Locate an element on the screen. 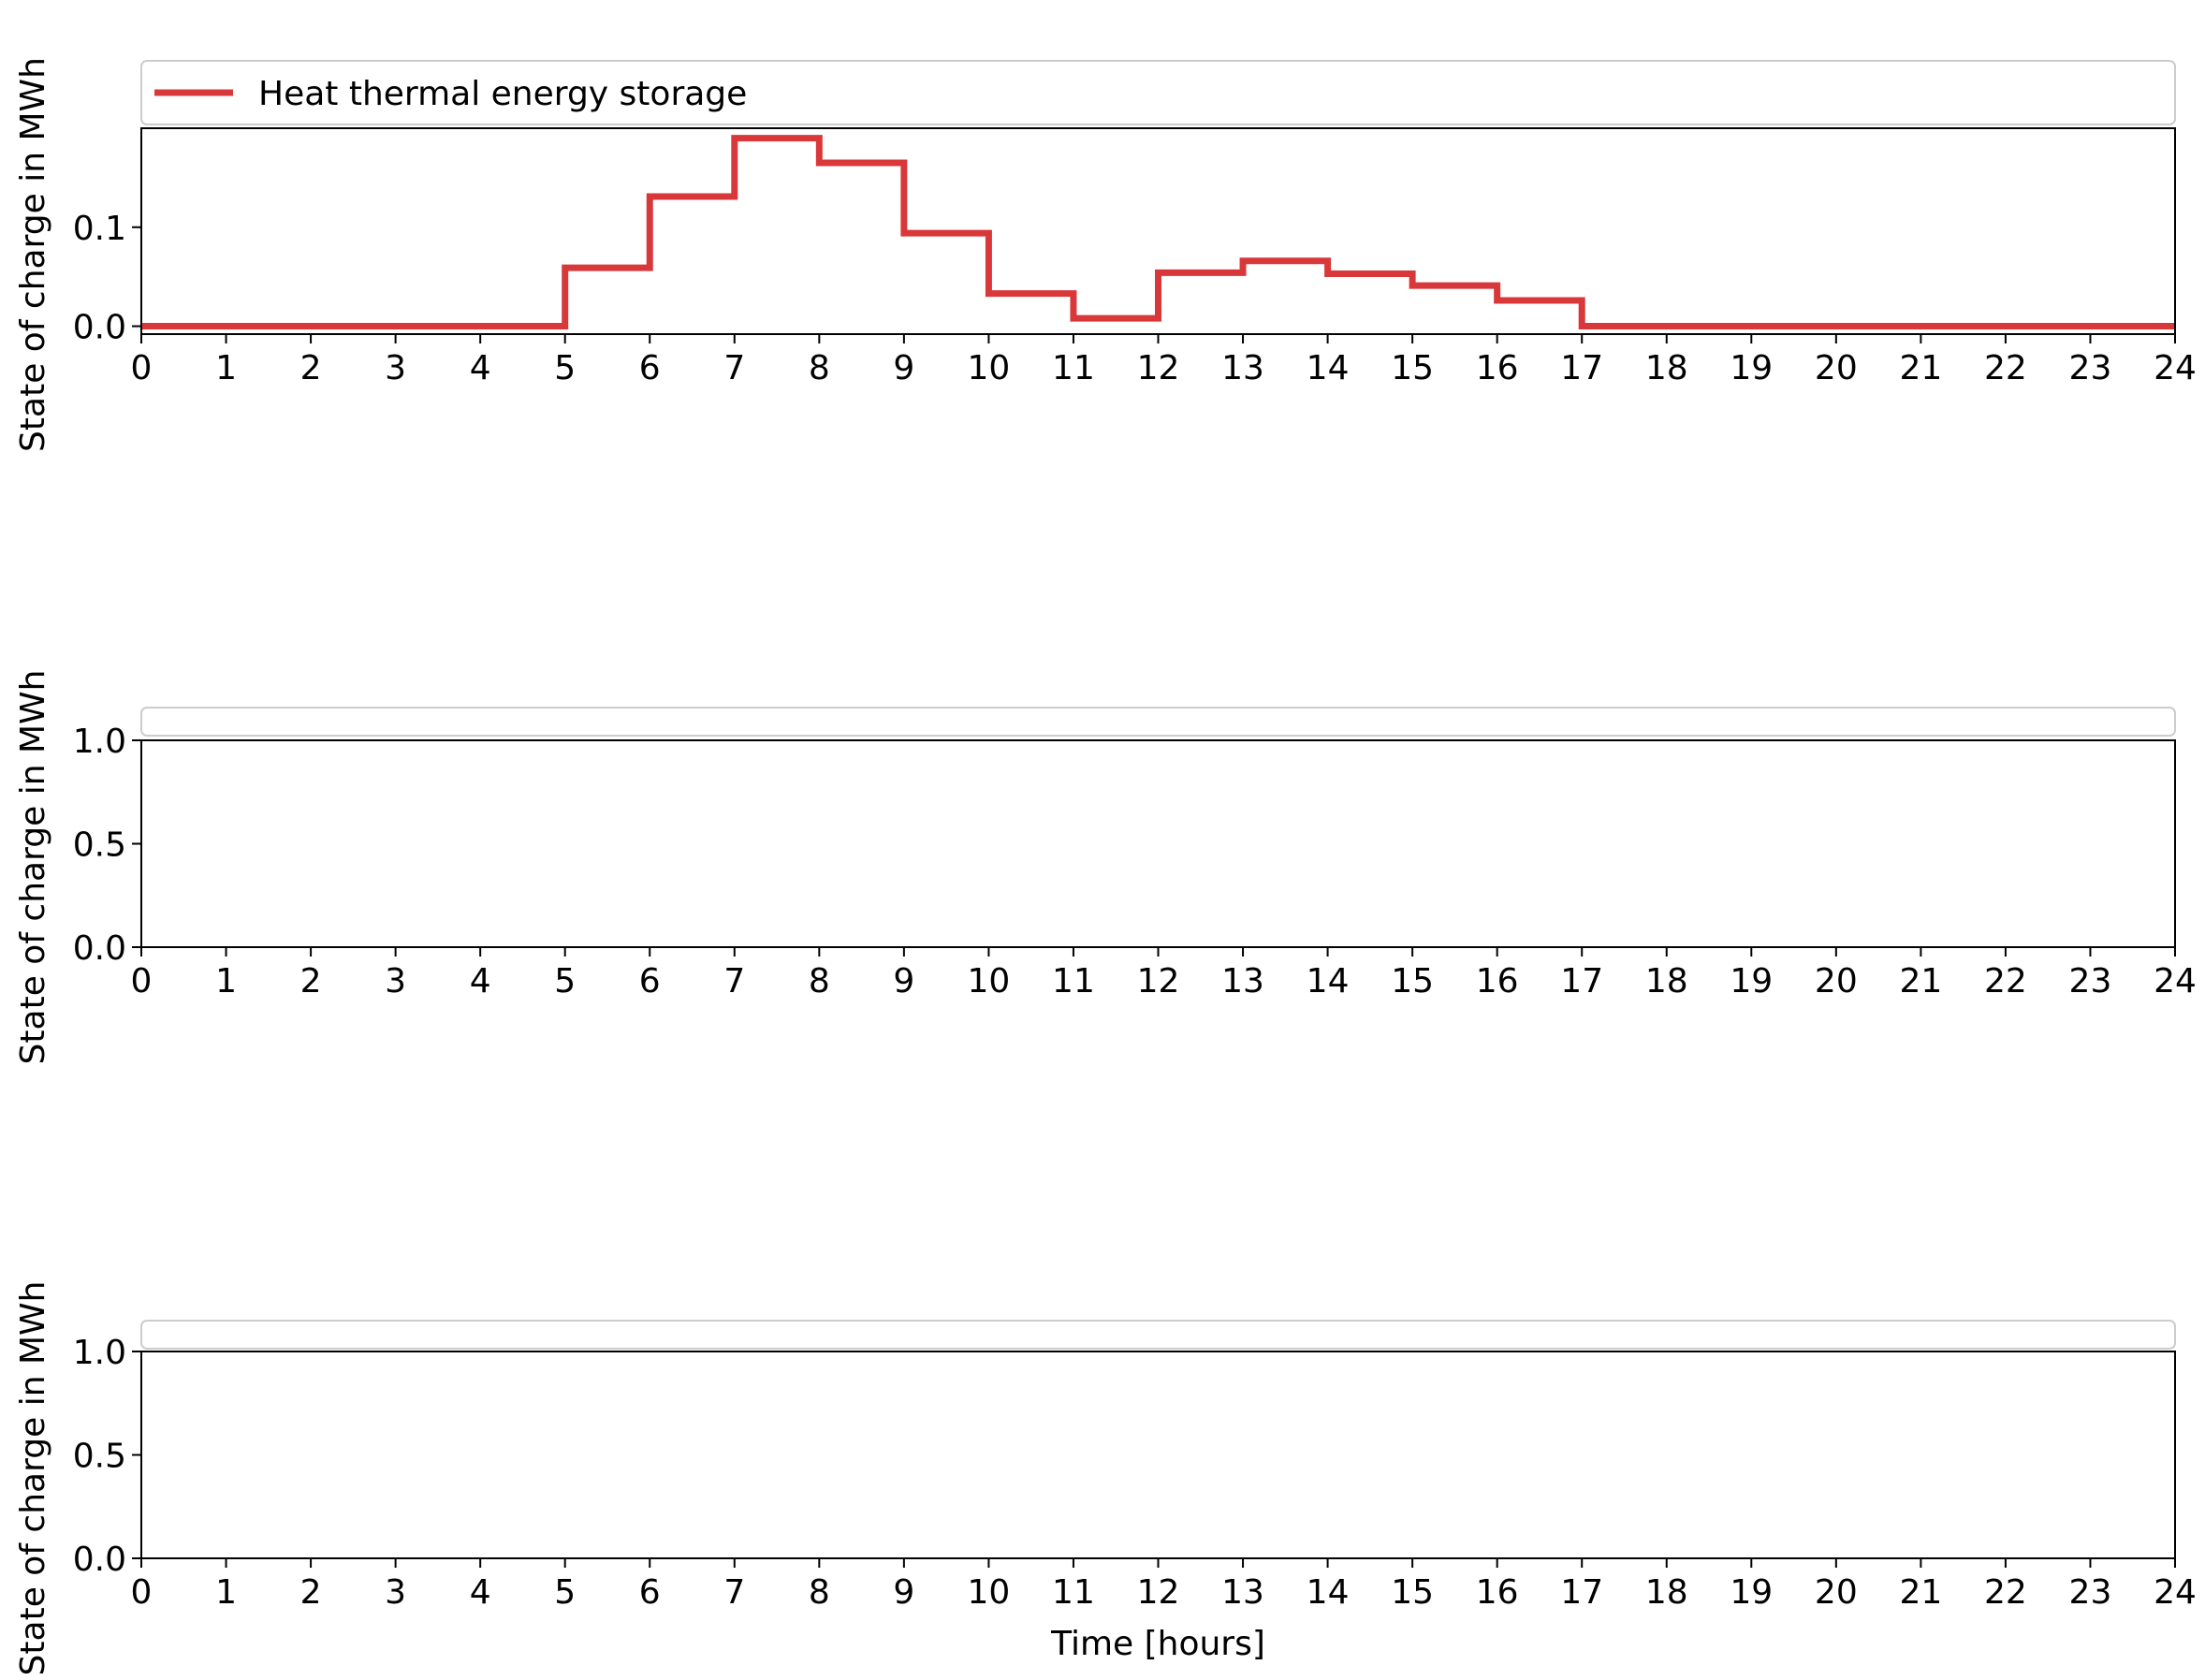  y-tick-label: 0.1 is located at coordinates (100, 229).